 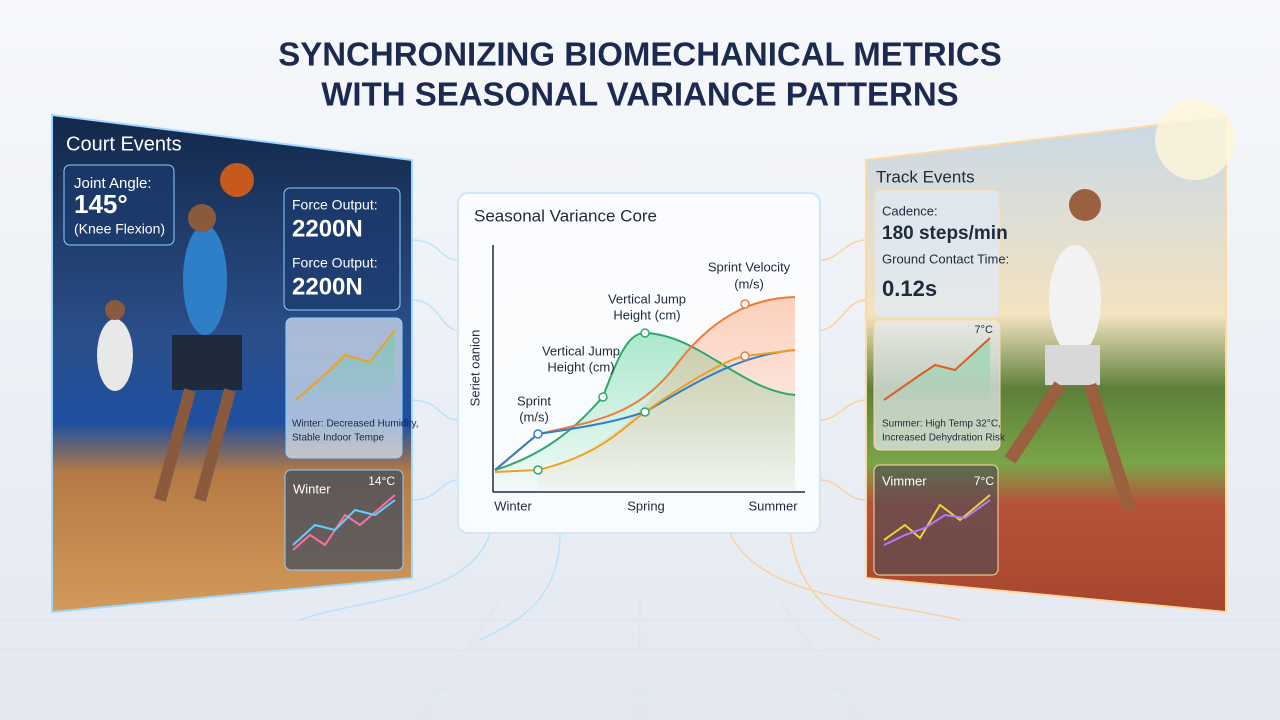 What do you see at coordinates (113, 183) in the screenshot?
I see `metric-label: Joint Angle:` at bounding box center [113, 183].